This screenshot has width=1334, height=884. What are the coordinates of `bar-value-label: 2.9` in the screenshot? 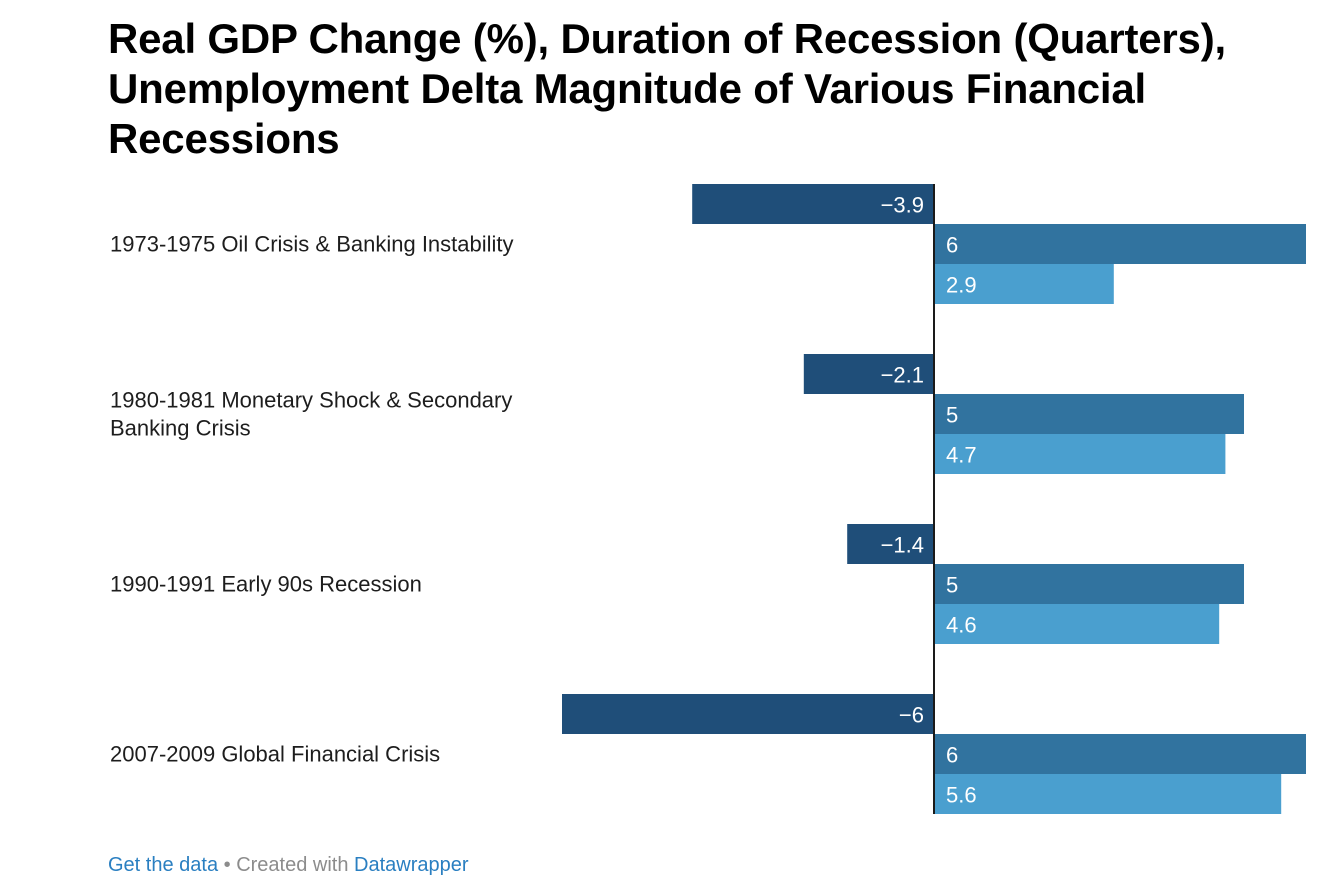 It's located at (961, 285).